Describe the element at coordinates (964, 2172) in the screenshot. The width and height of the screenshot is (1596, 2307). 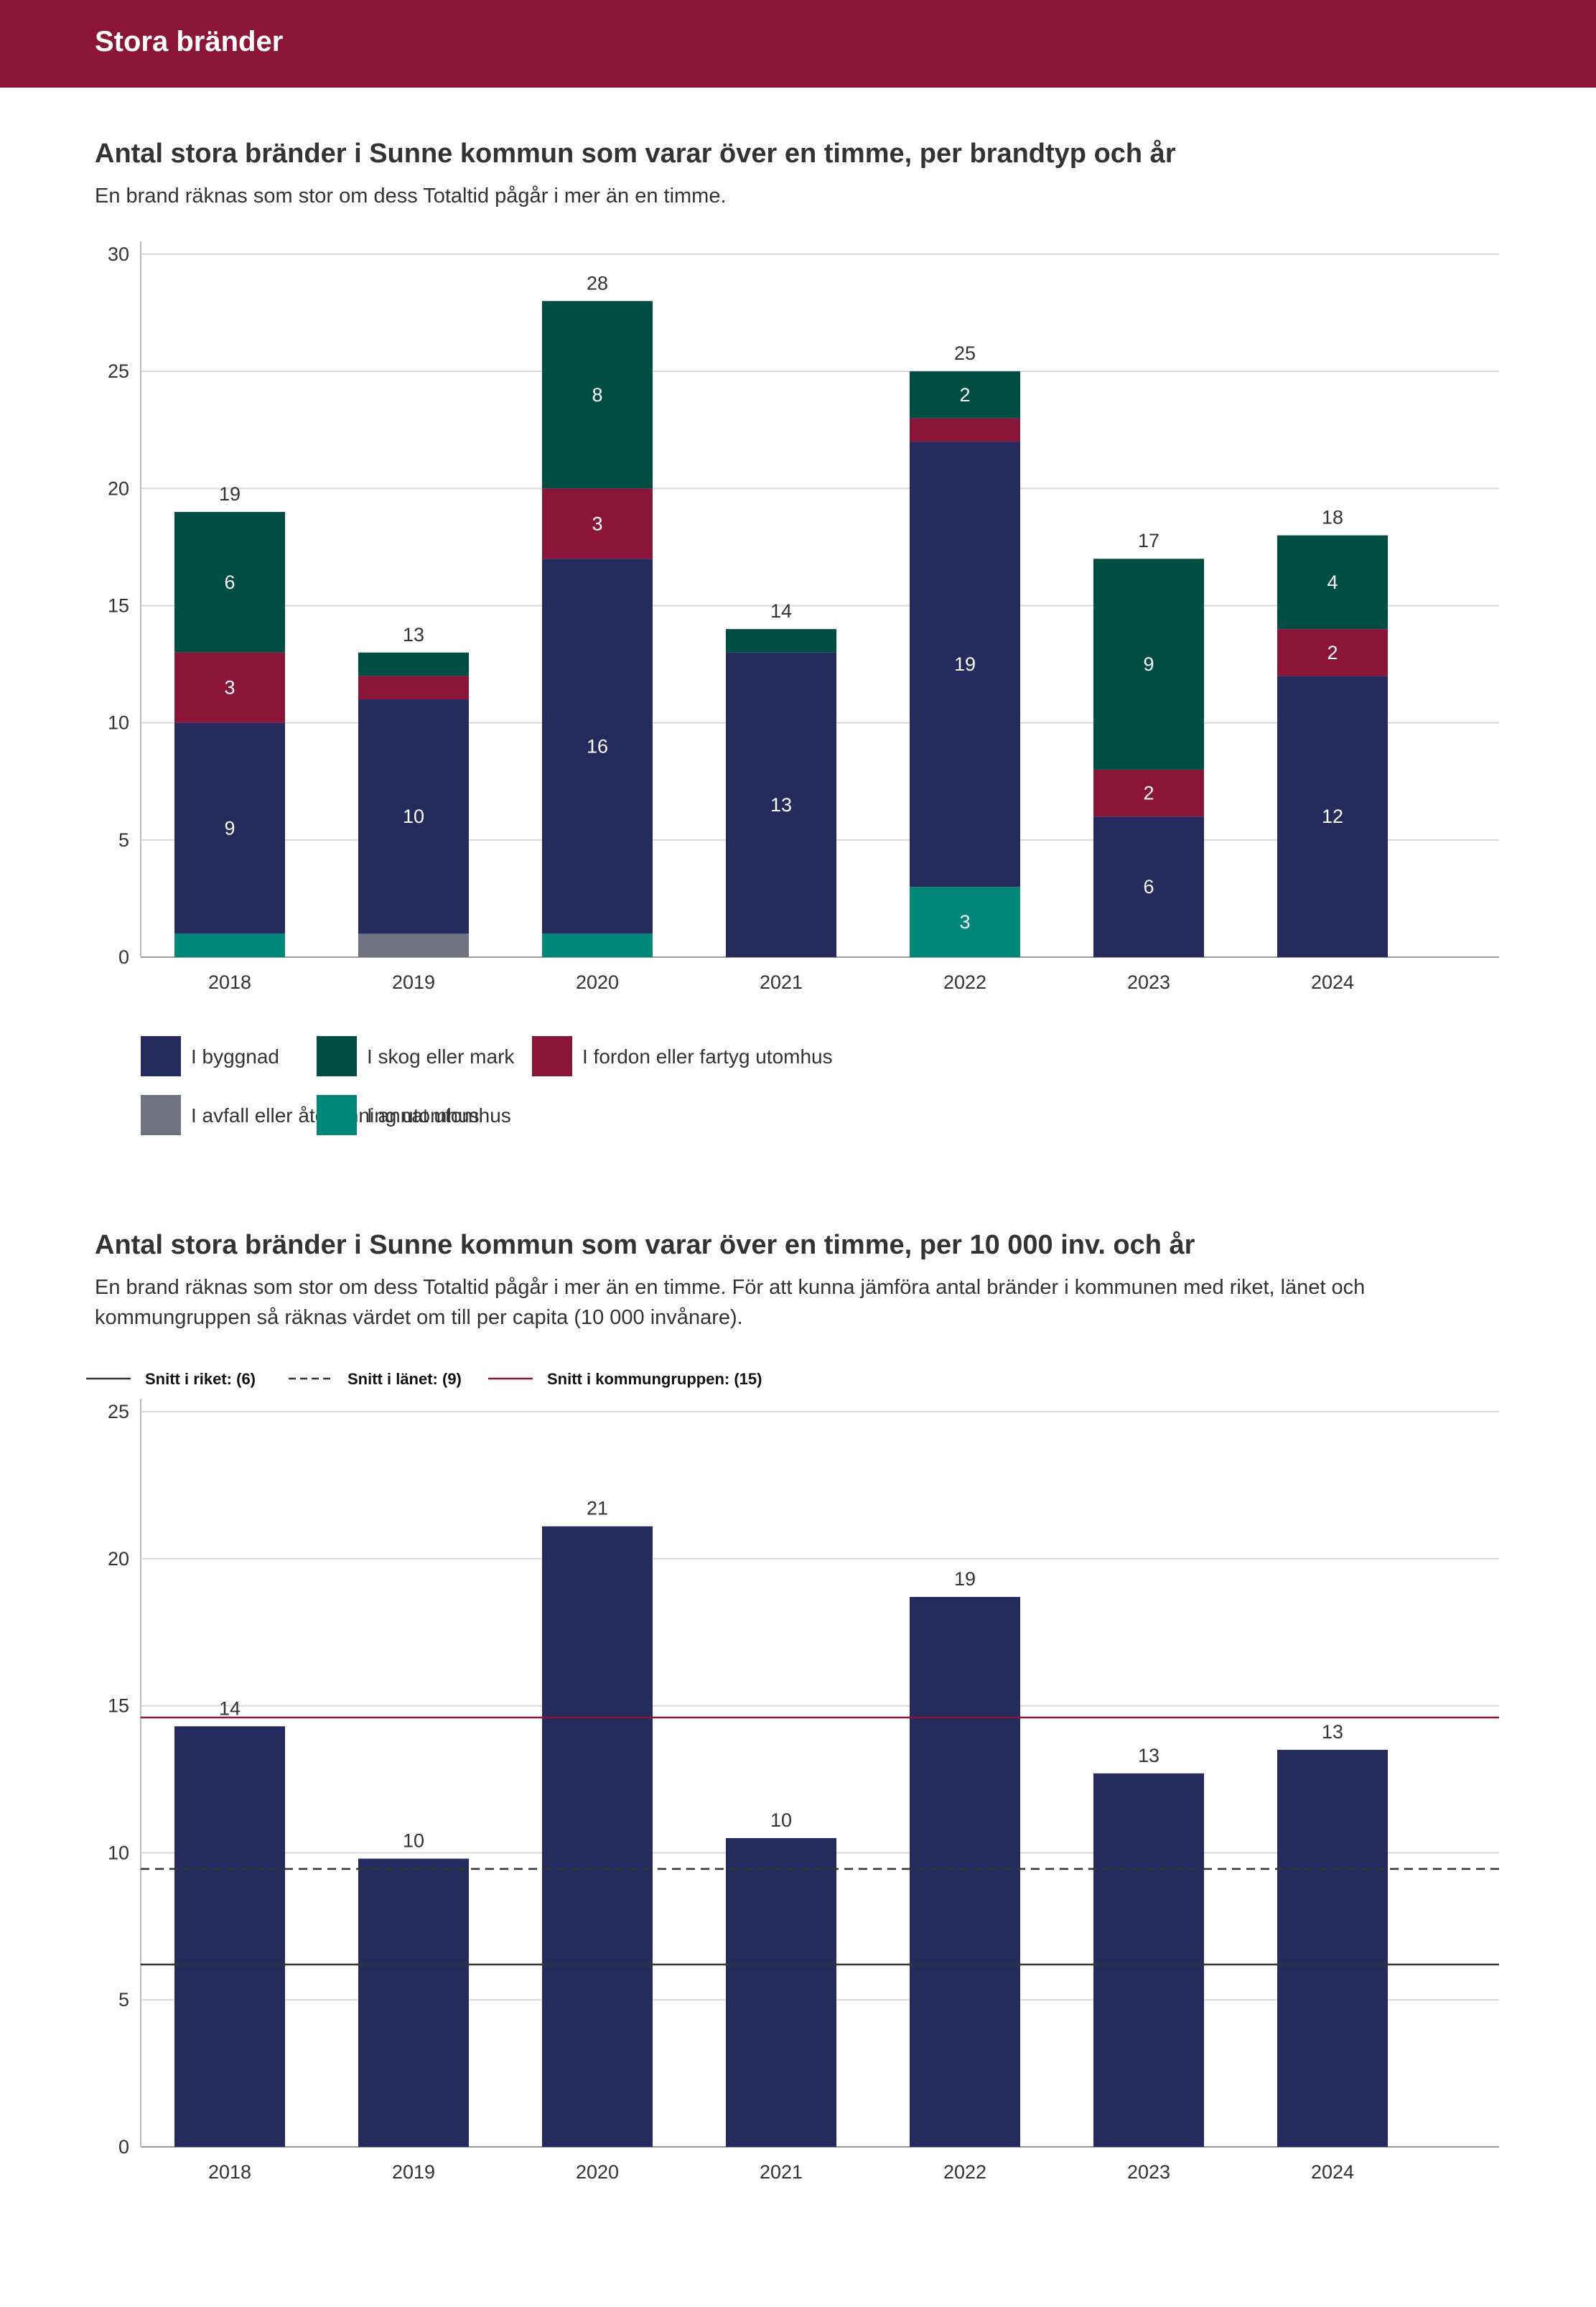
I see `chart2-x-tick-label-2022: 2022` at that location.